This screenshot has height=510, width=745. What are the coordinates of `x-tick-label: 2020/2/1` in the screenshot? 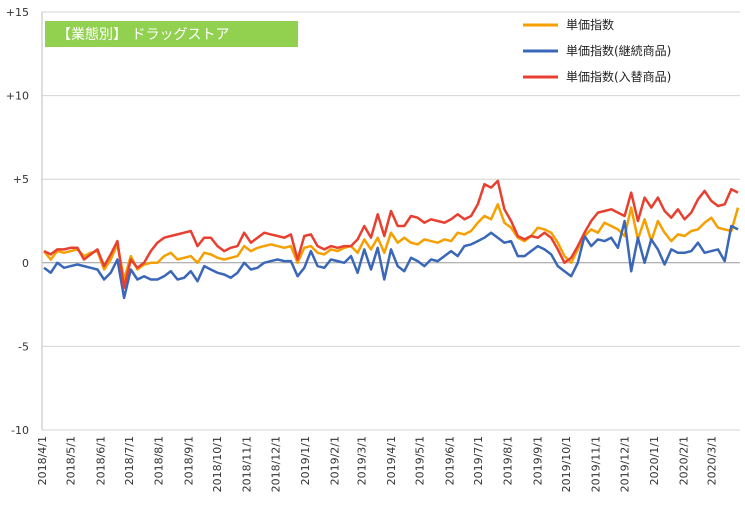 It's located at (684, 460).